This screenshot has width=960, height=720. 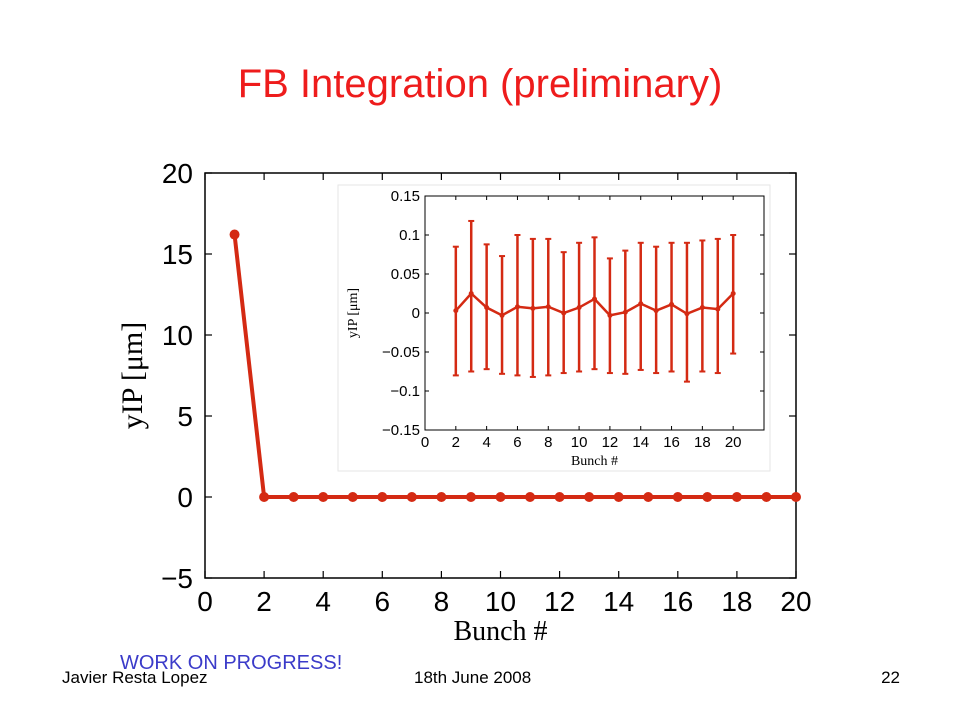 What do you see at coordinates (405, 274) in the screenshot?
I see `inset-y-tick-label: 0.05` at bounding box center [405, 274].